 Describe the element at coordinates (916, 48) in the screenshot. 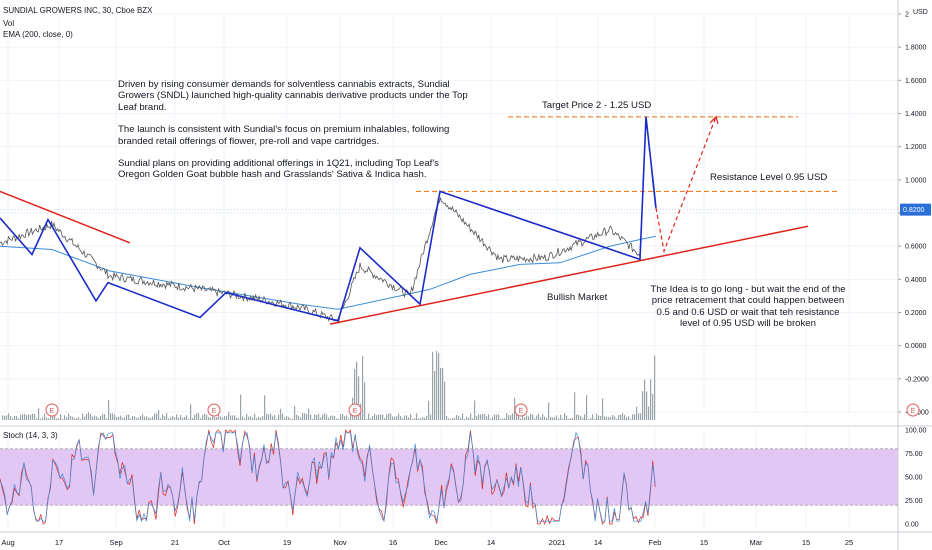

I see `y-tick-label: 1.8000` at that location.